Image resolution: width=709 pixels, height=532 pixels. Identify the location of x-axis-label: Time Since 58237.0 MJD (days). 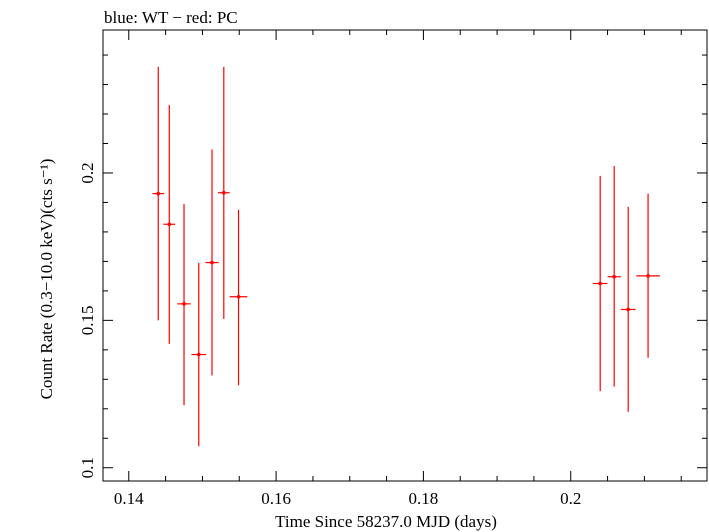
(386, 521).